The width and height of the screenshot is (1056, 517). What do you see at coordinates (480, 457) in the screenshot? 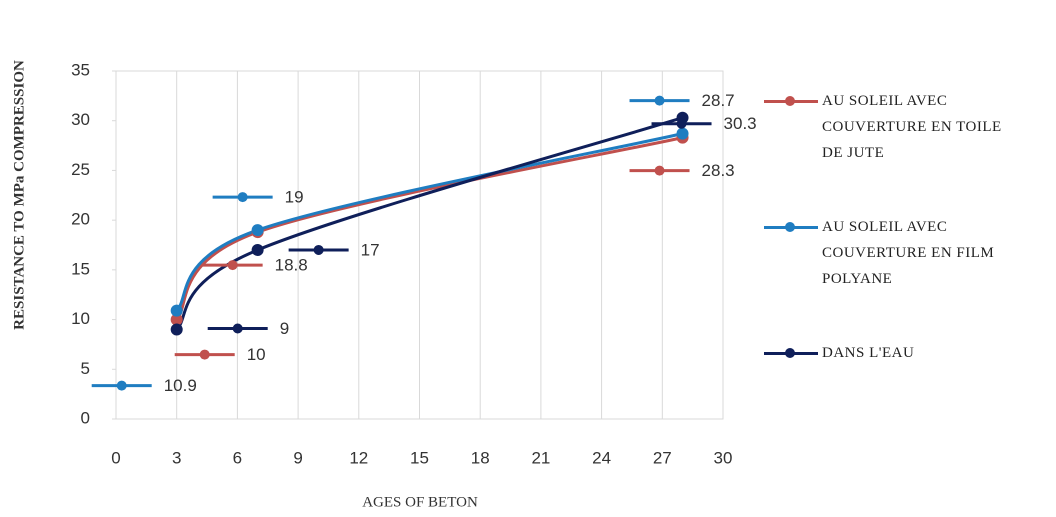
I see `x-tick-label: 18` at bounding box center [480, 457].